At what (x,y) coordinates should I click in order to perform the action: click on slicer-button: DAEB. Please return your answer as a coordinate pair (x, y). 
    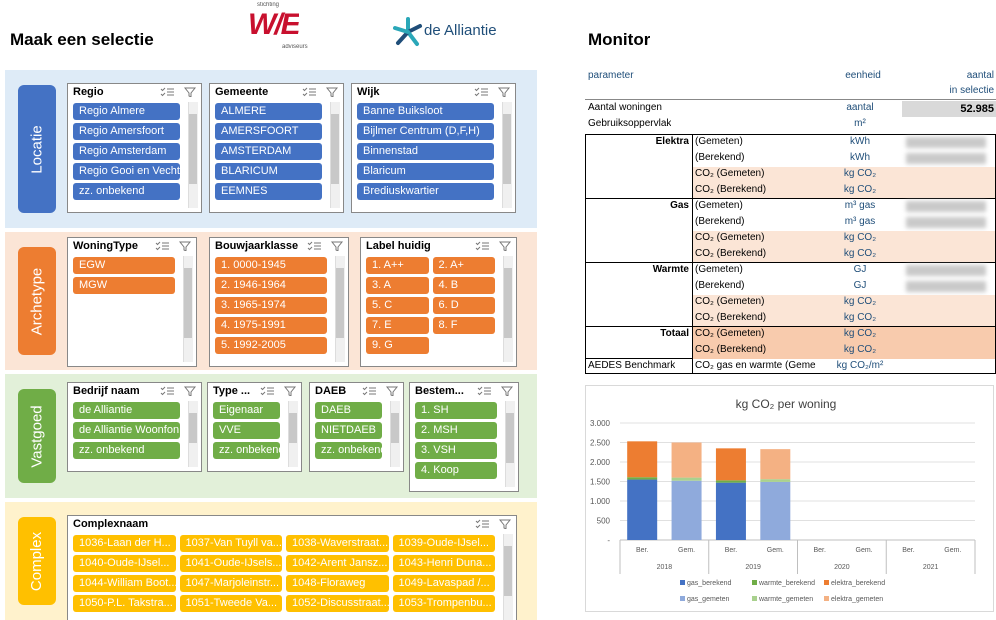
    Looking at the image, I should click on (348, 410).